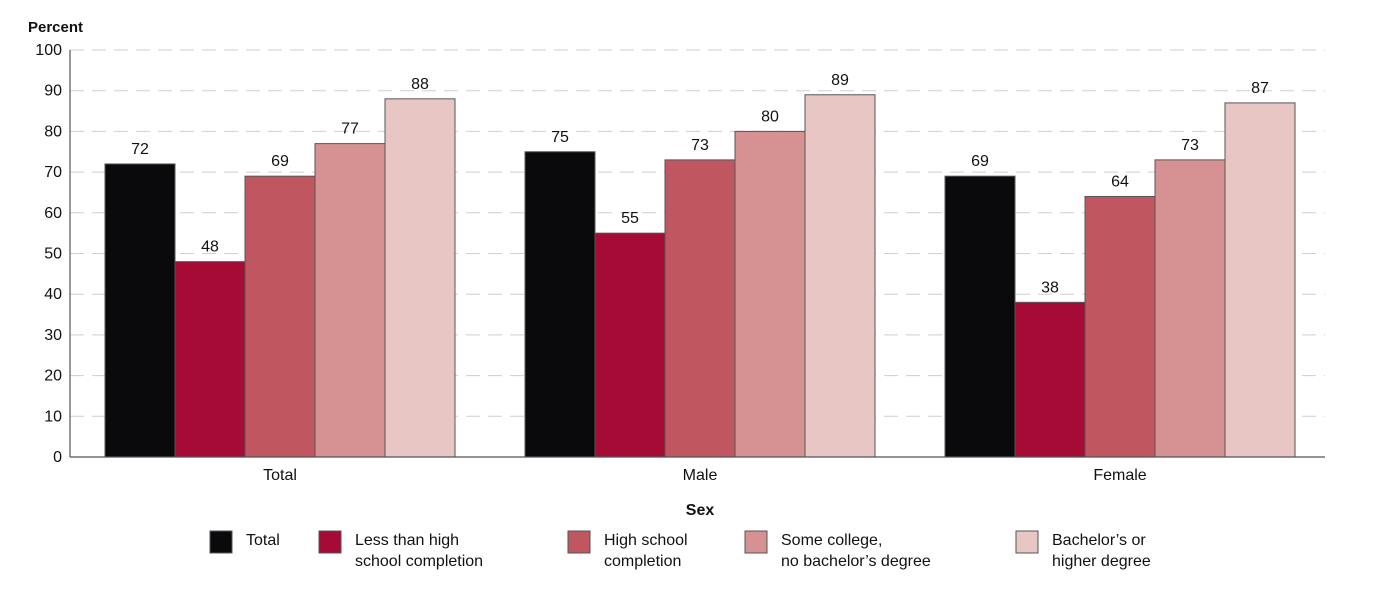 This screenshot has height=600, width=1388. Describe the element at coordinates (1101, 551) in the screenshot. I see `legend-label-bachelor-s-or-higher-degree: Bachelor’s or higher degree` at that location.